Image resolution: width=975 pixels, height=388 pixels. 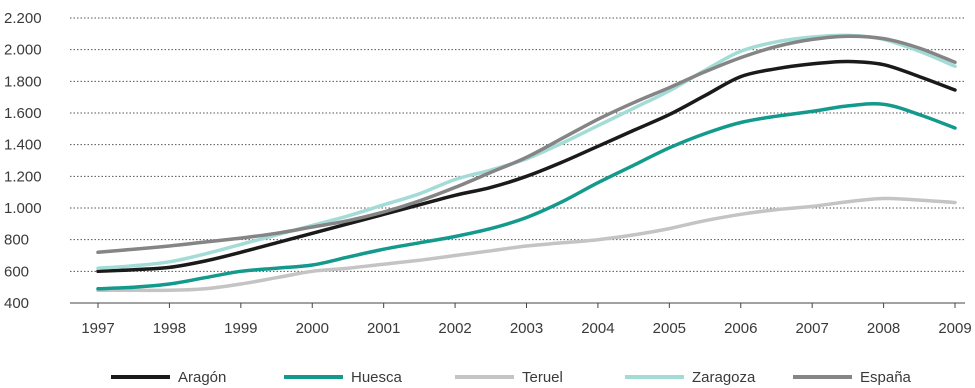 I want to click on x-tick-label: 2009, so click(x=954, y=328).